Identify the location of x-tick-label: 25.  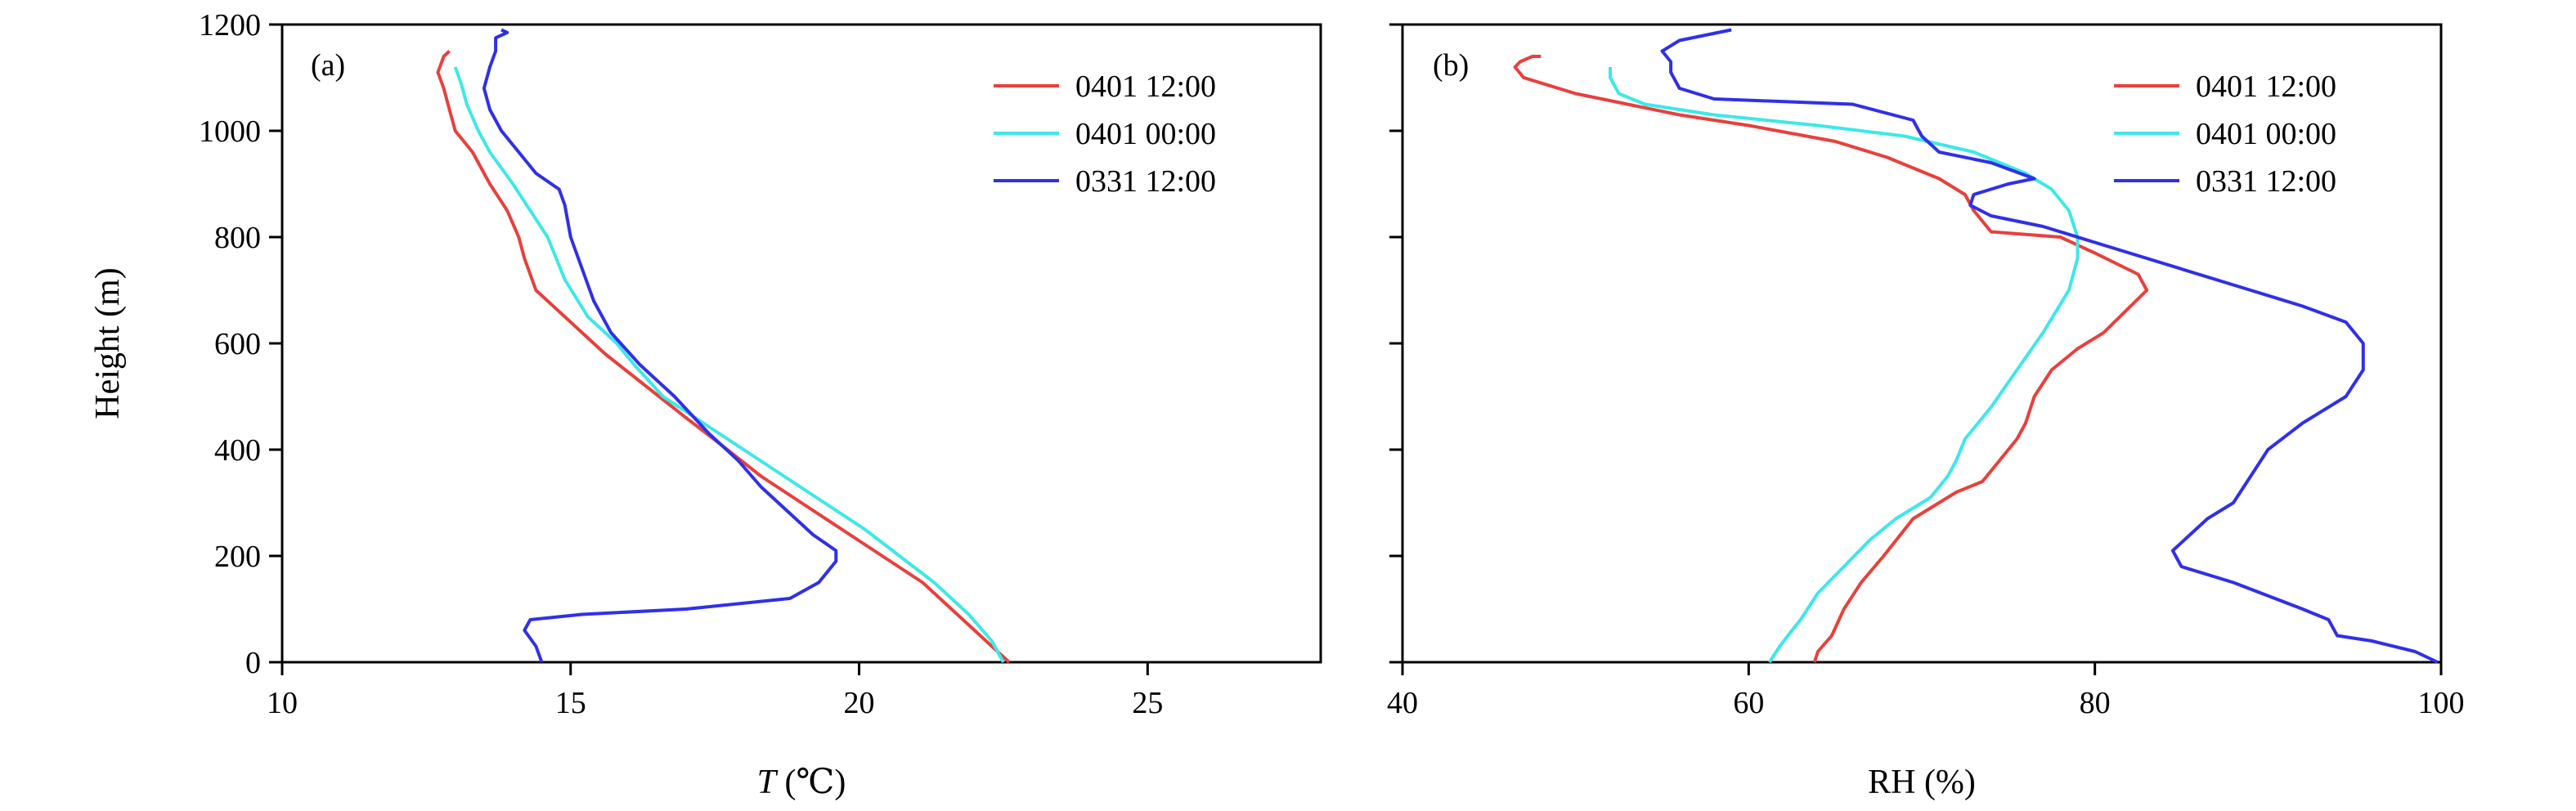
(1147, 703).